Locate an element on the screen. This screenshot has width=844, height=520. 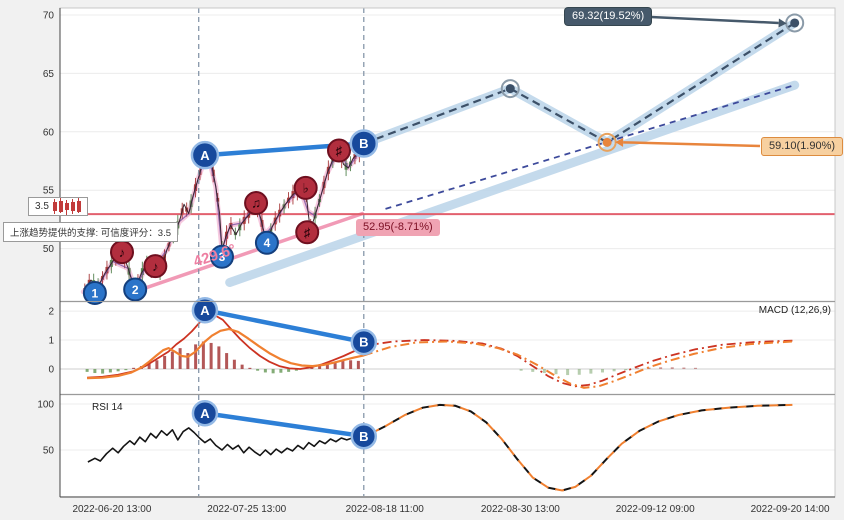
y-axis-tick: 1 is located at coordinates (51, 341).